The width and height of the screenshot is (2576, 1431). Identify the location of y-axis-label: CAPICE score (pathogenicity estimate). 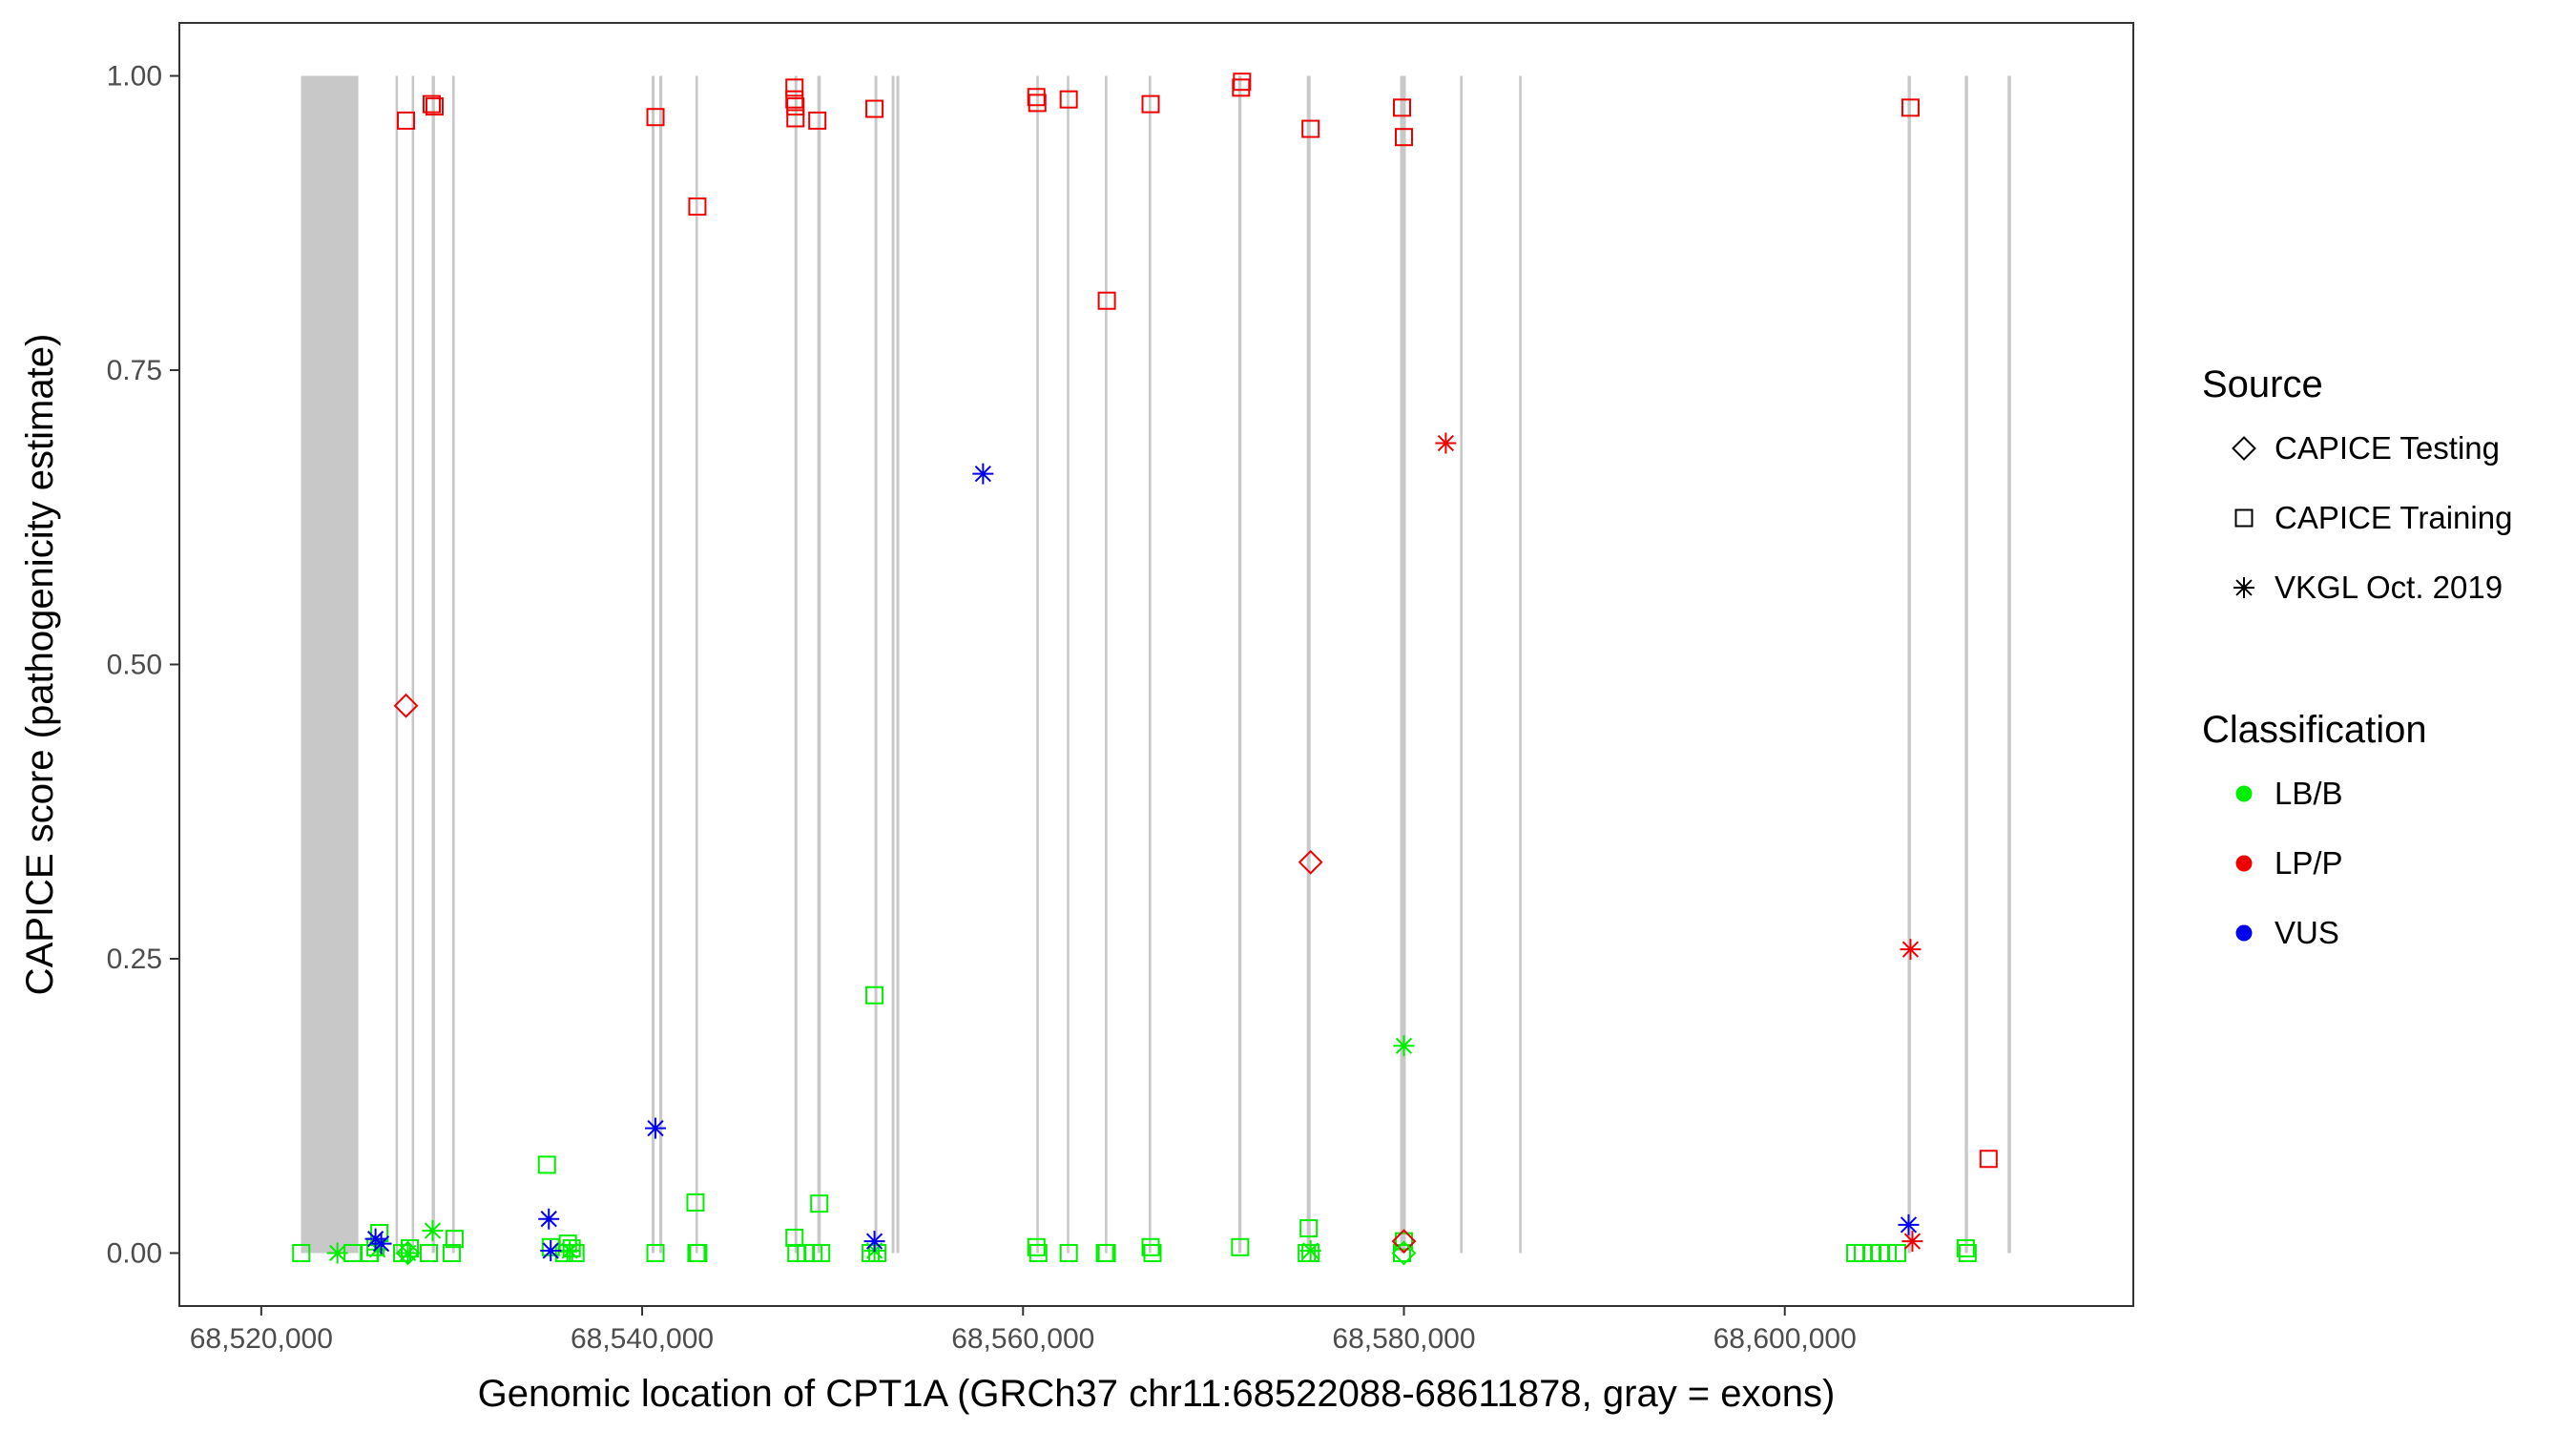
(40, 665).